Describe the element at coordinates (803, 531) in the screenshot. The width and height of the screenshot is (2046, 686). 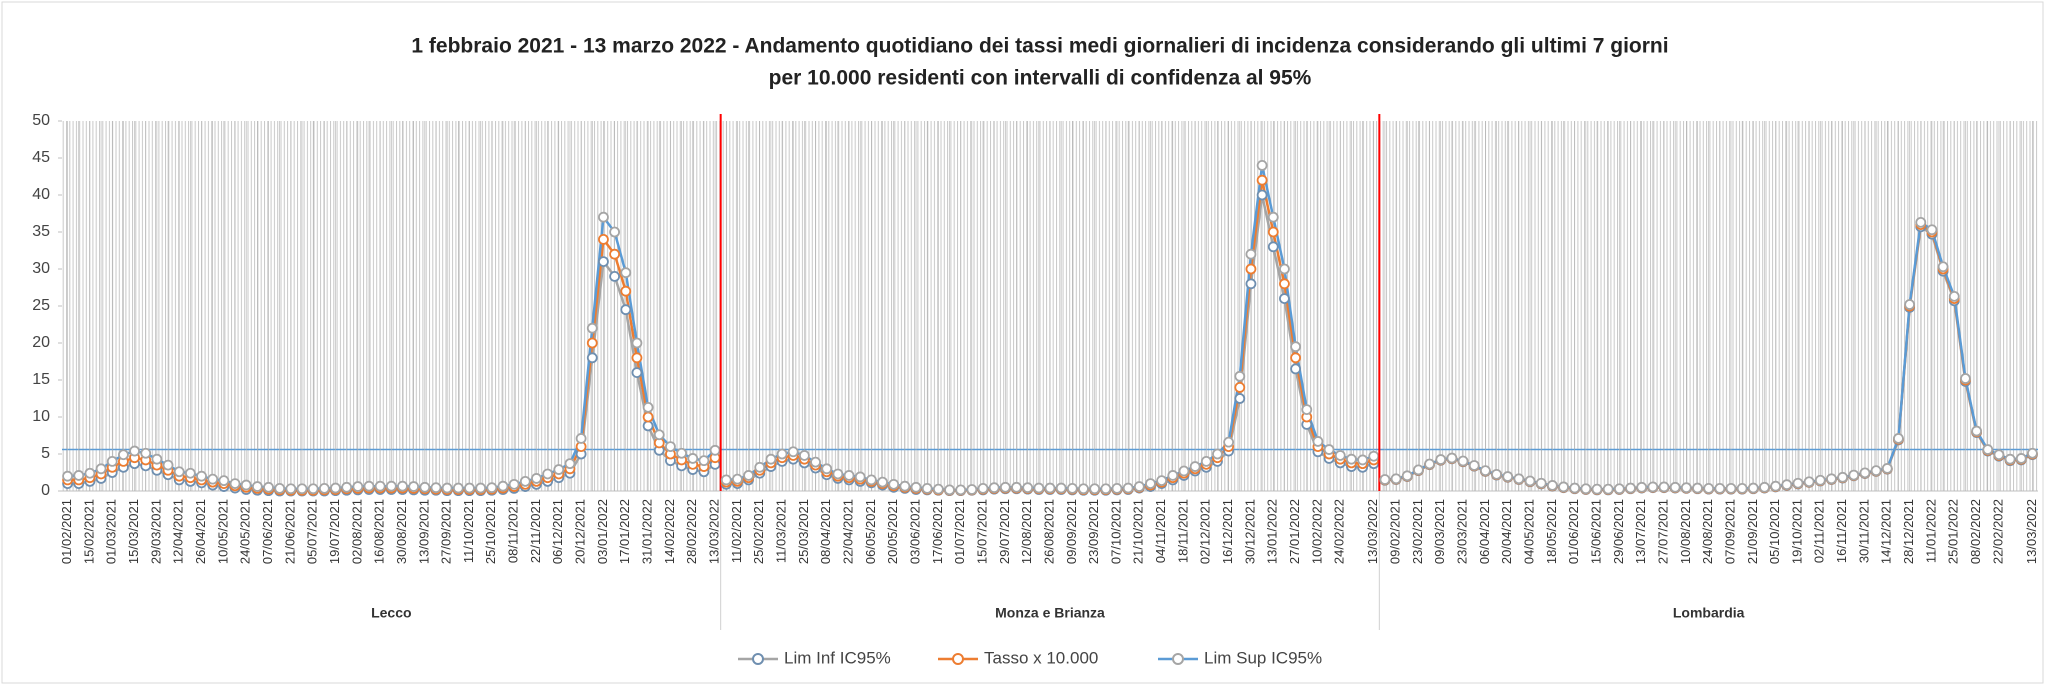
I see `x-tick-label: 25/03/2021` at that location.